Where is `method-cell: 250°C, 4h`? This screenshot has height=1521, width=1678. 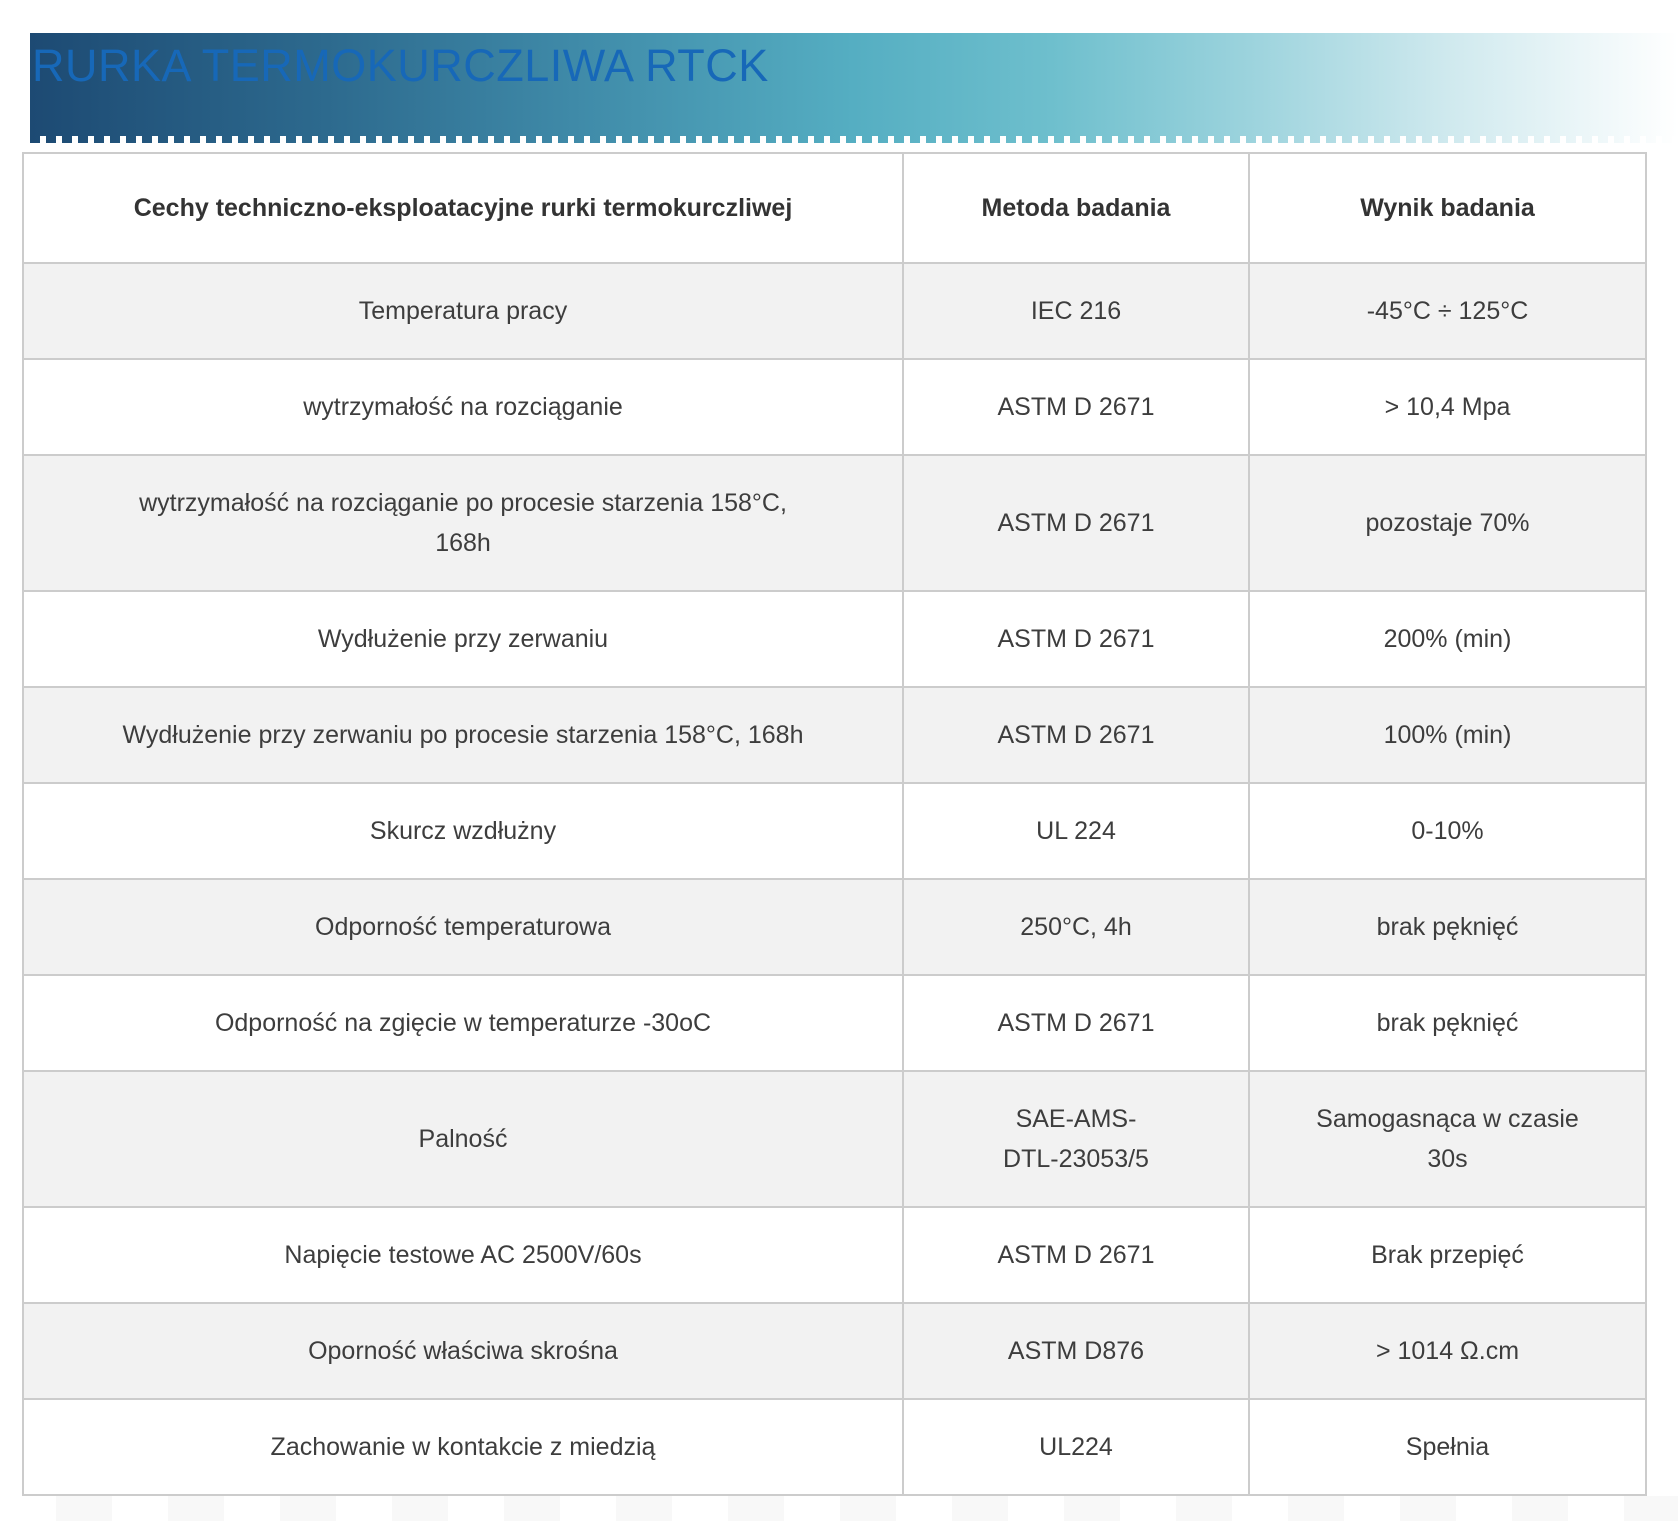 method-cell: 250°C, 4h is located at coordinates (1076, 927).